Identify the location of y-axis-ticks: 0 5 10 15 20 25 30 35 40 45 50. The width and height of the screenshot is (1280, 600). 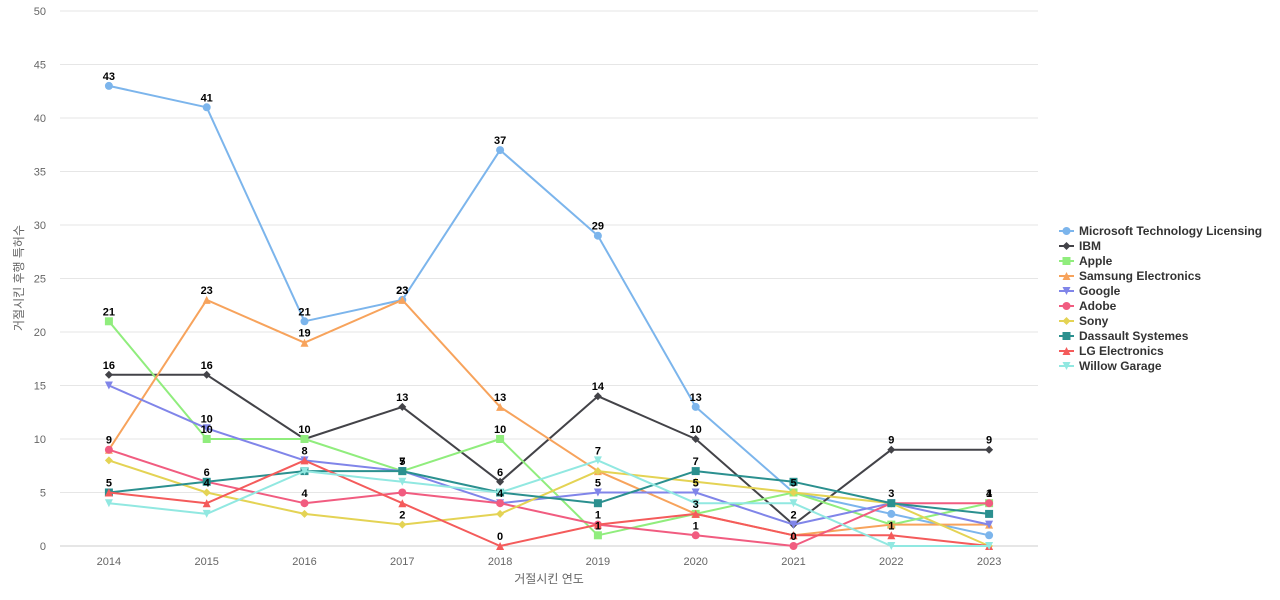
(40, 279).